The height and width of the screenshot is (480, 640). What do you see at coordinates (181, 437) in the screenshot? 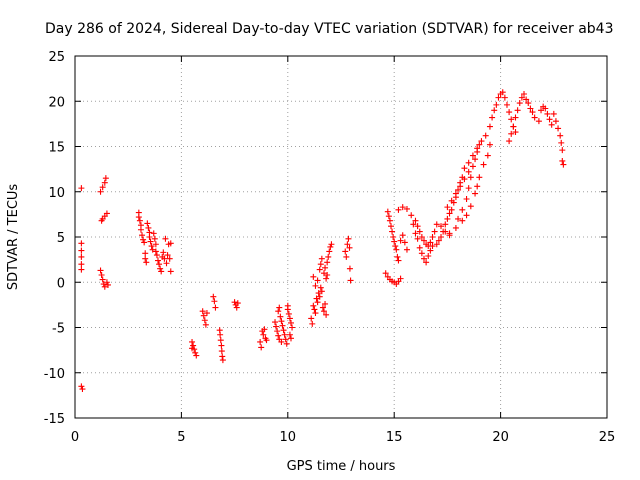
I see `x-tick-label: 5` at bounding box center [181, 437].